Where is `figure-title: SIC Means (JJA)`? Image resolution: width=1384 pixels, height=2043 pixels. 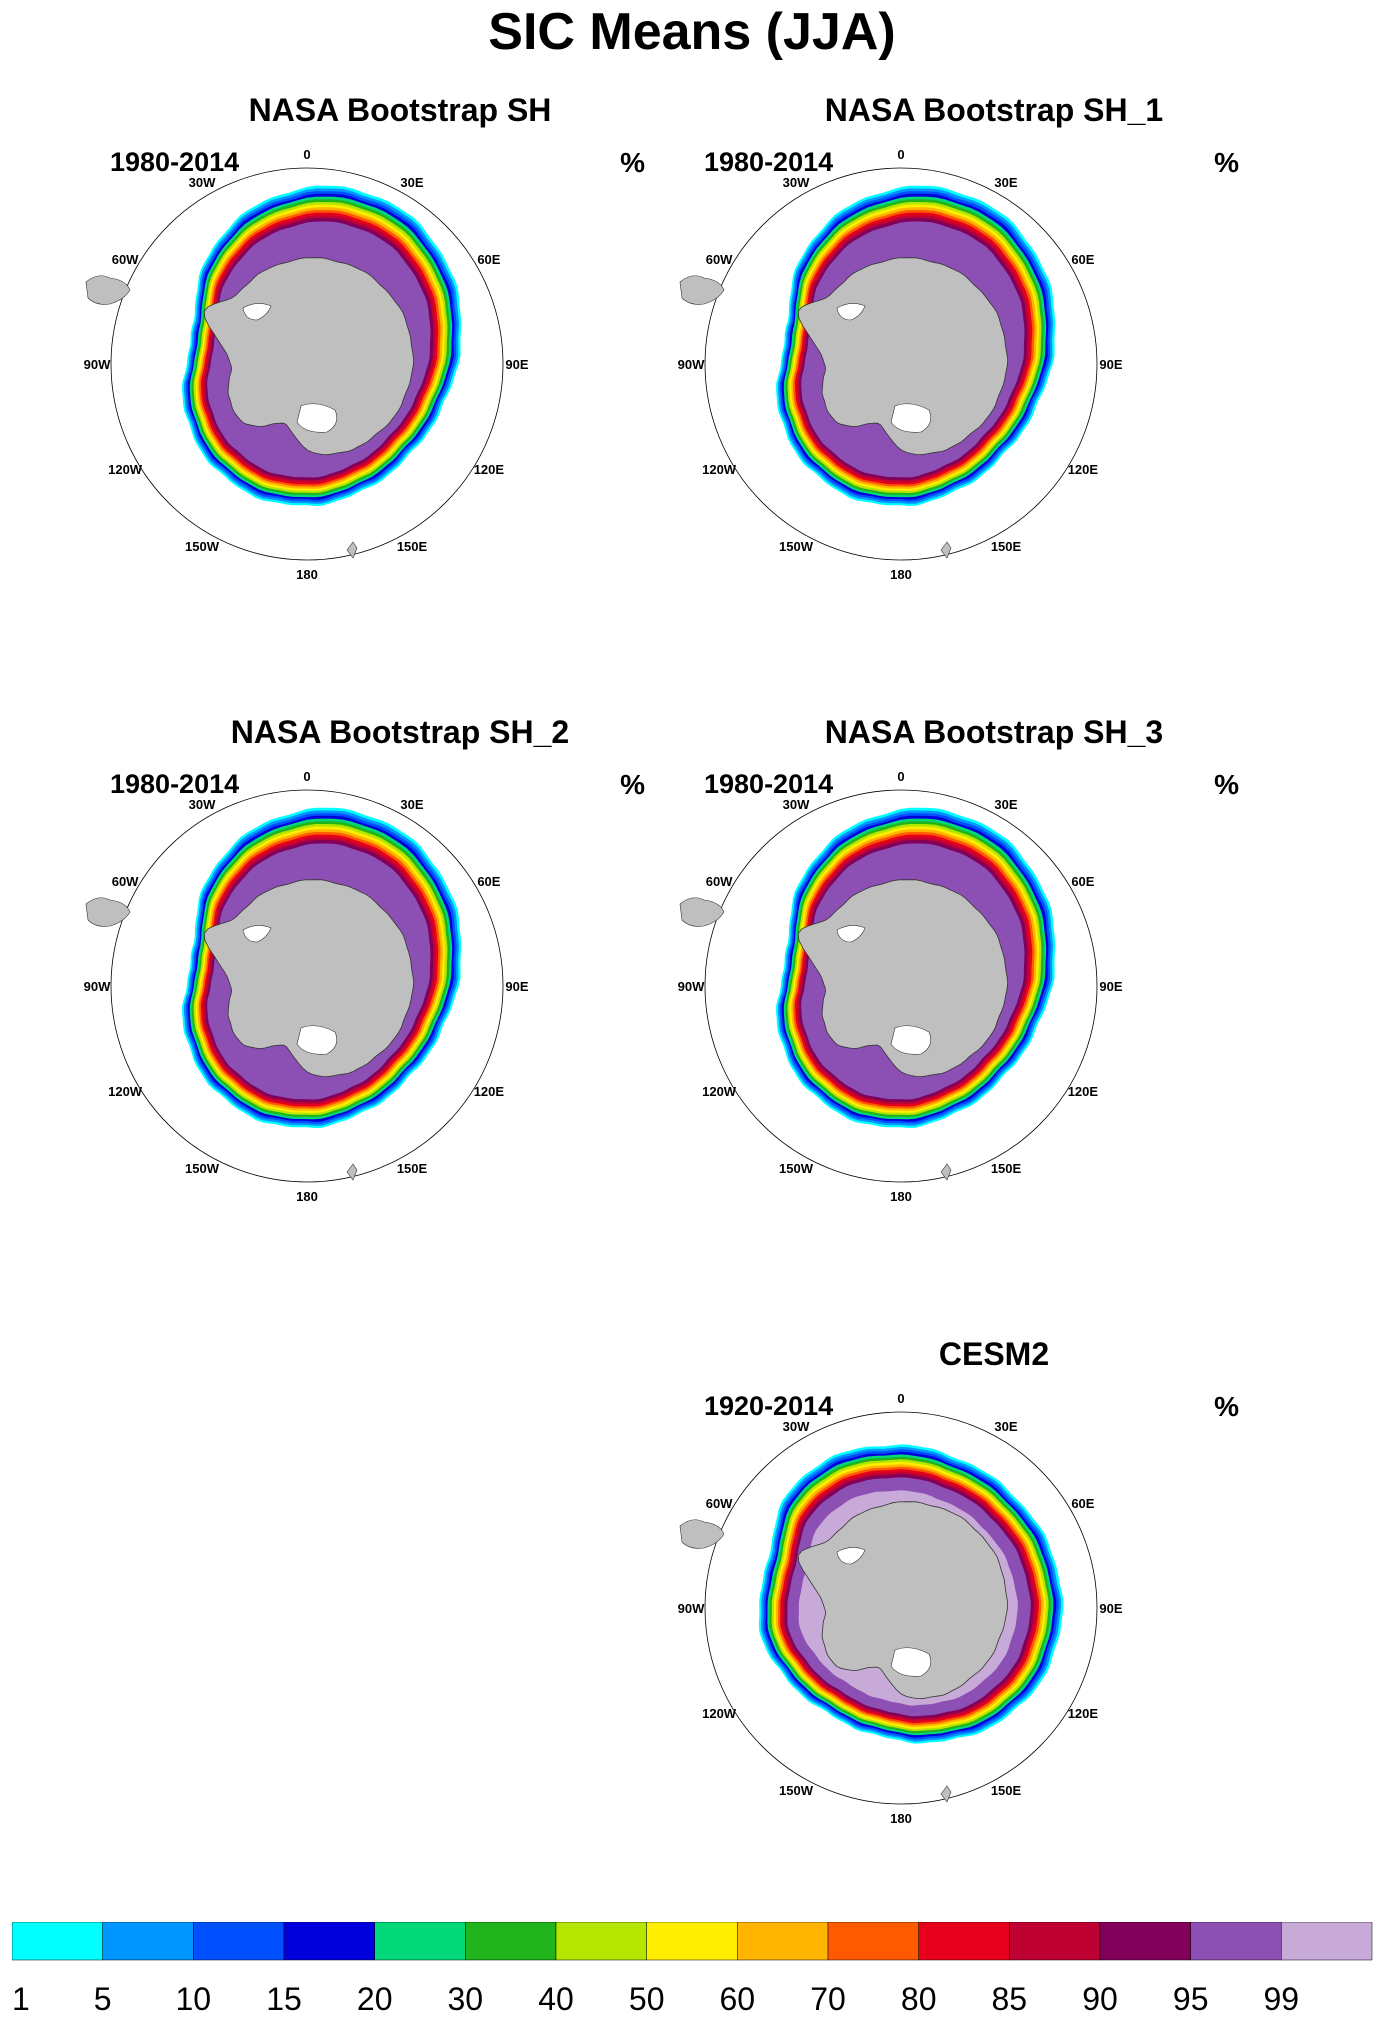
figure-title: SIC Means (JJA) is located at coordinates (692, 32).